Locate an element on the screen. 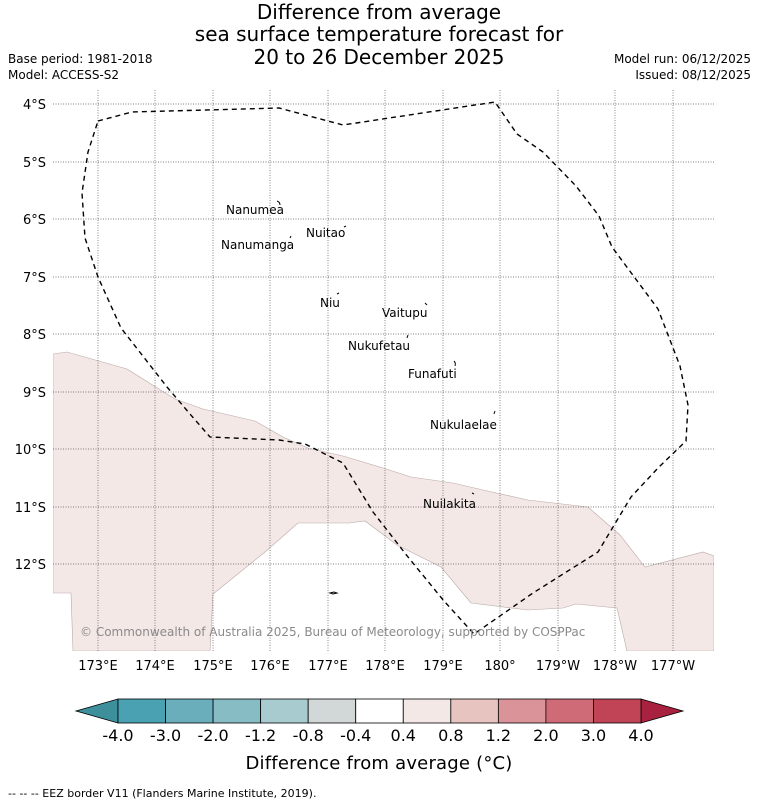 The height and width of the screenshot is (804, 758). lat-tick-label: 5°S is located at coordinates (34, 163).